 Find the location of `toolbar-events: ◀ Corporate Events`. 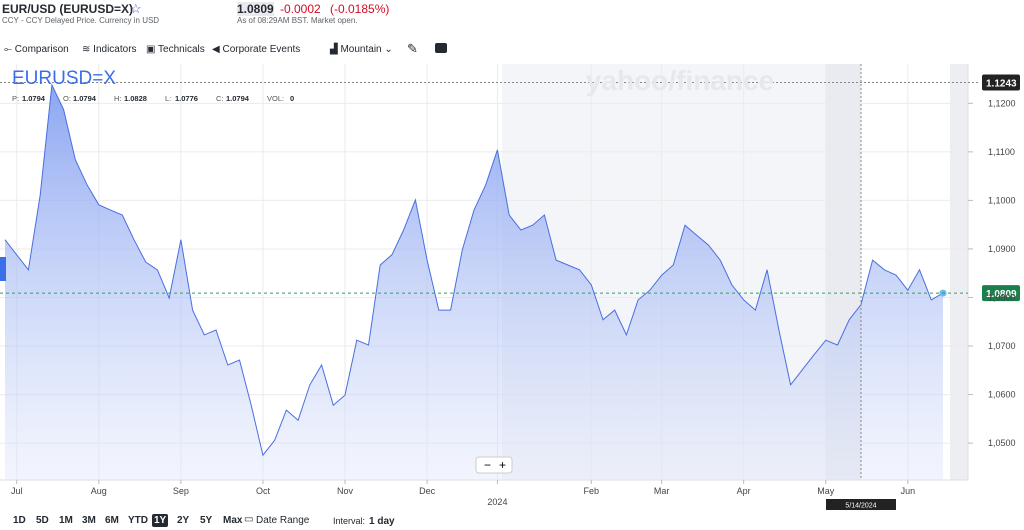

toolbar-events: ◀ Corporate Events is located at coordinates (256, 49).